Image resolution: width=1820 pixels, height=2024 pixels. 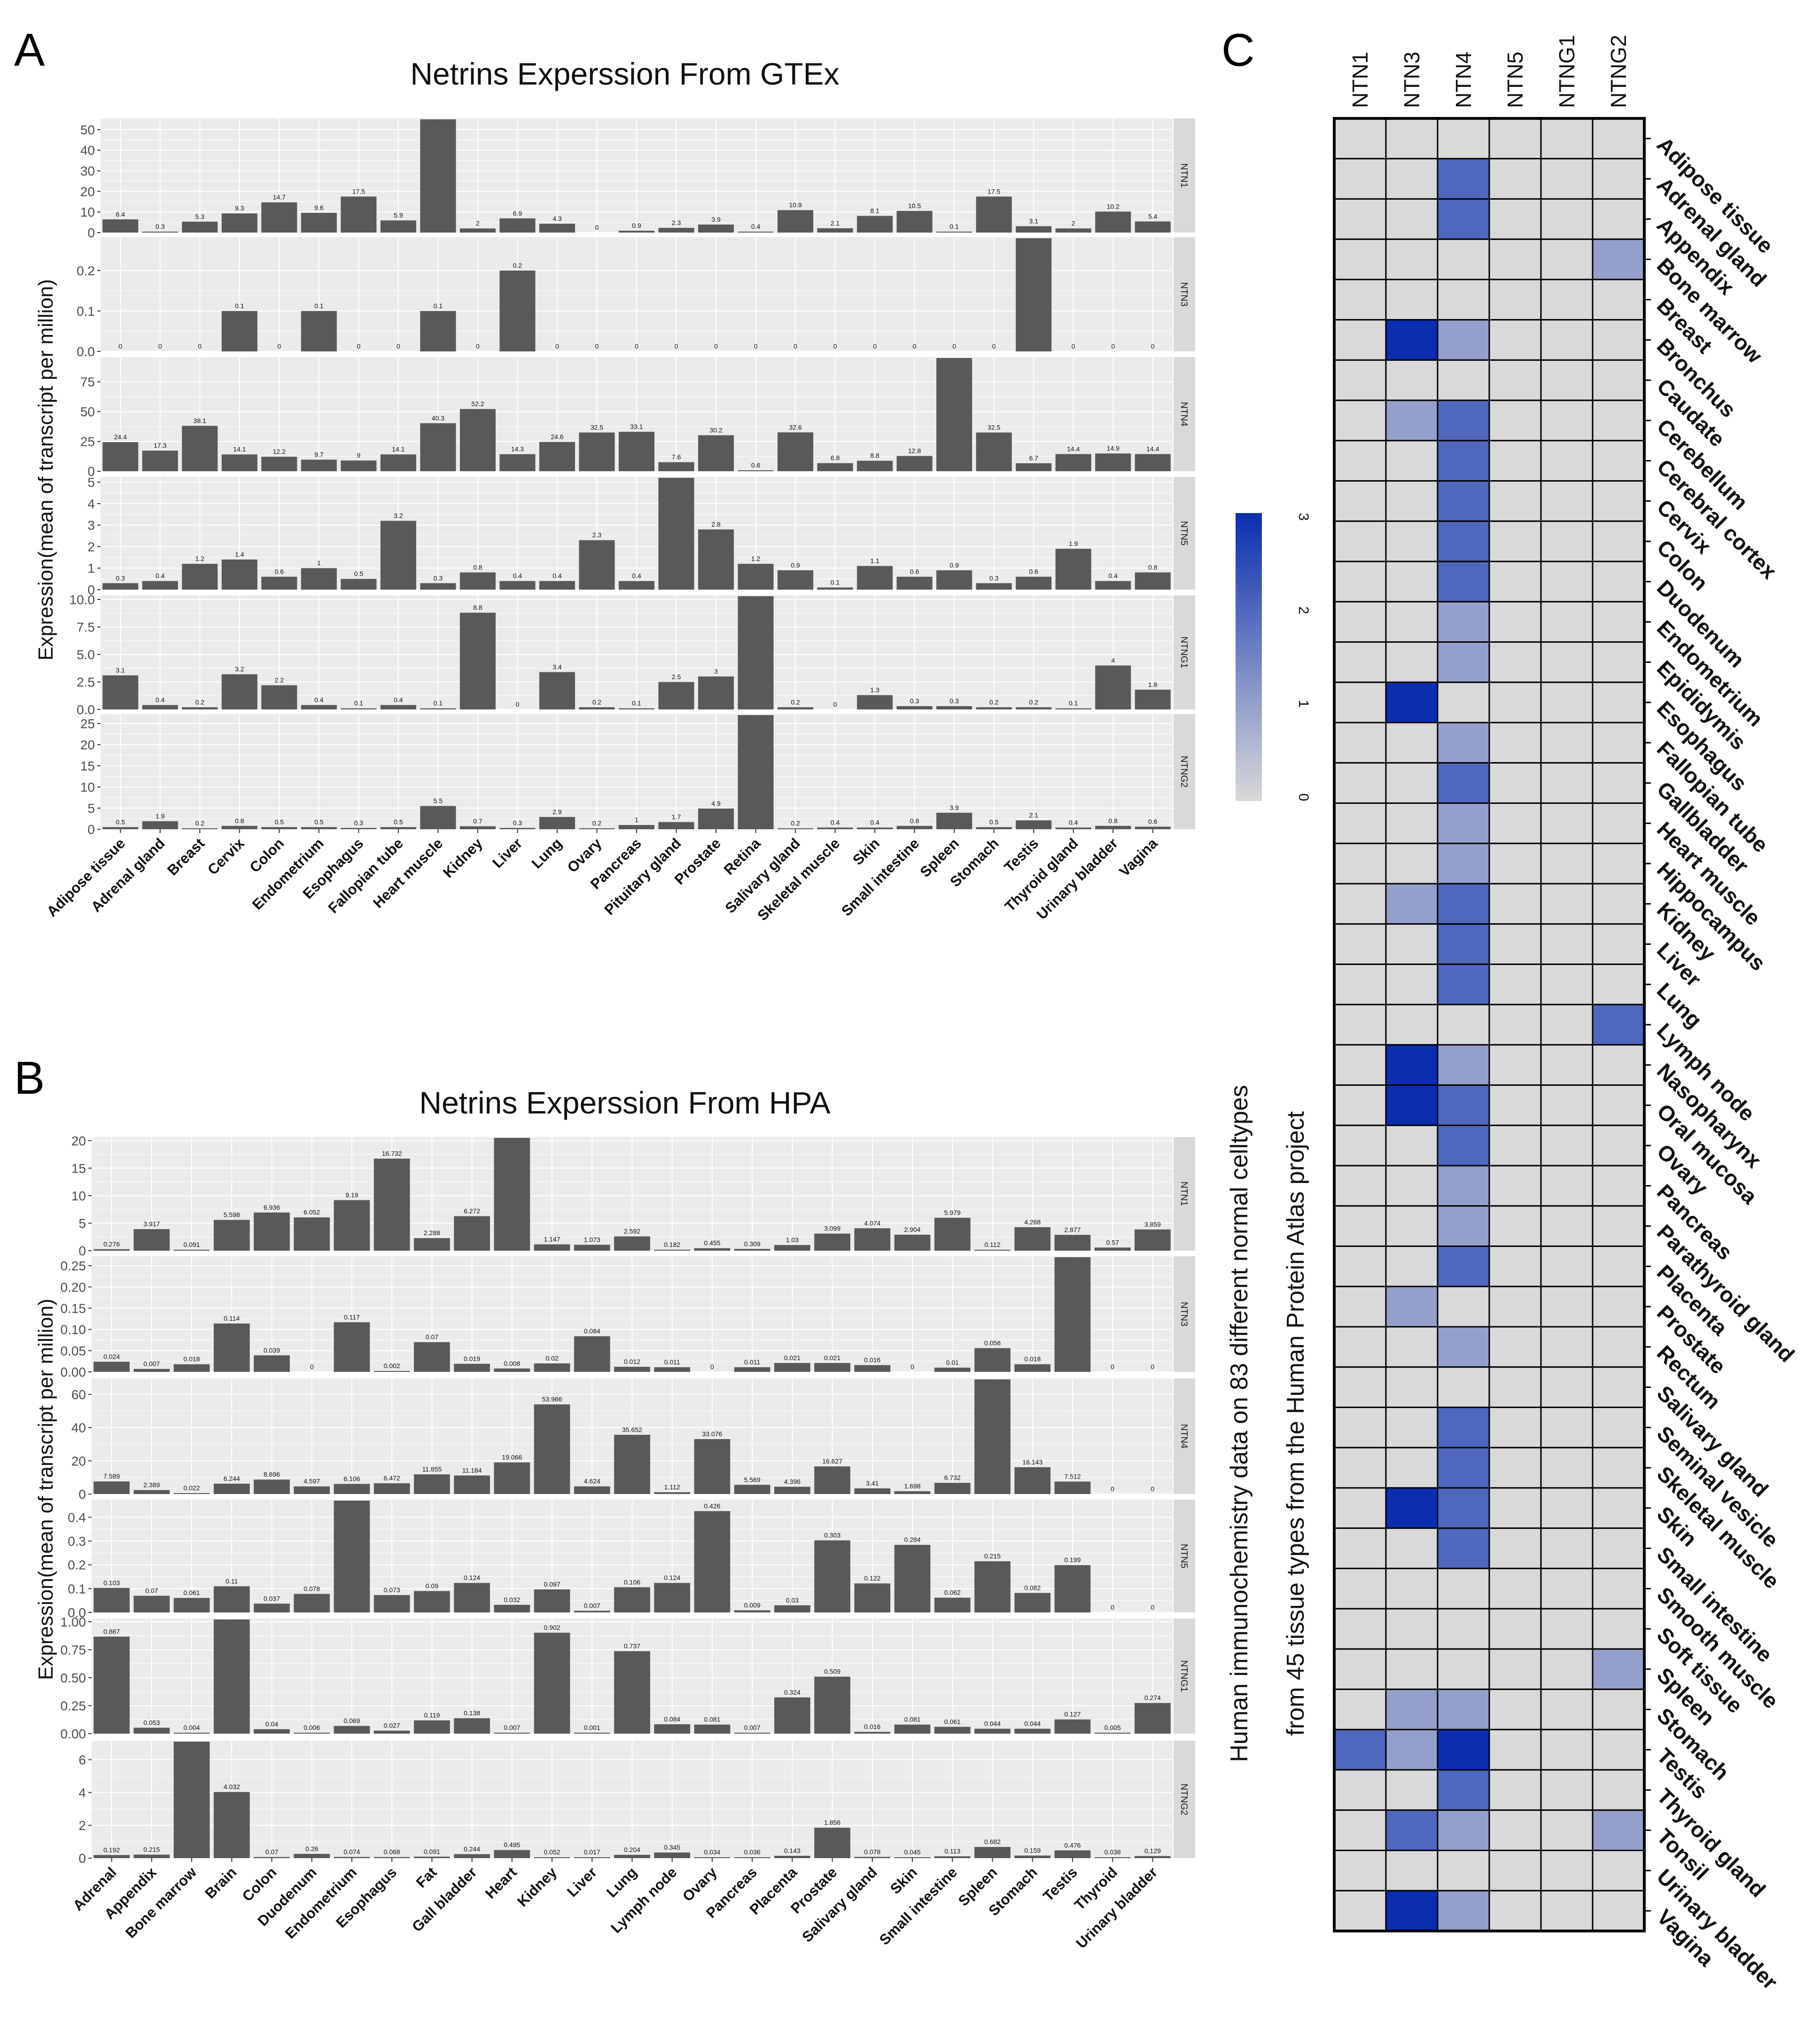 What do you see at coordinates (1303, 517) in the screenshot?
I see `heatmap-legend-tick: 3` at bounding box center [1303, 517].